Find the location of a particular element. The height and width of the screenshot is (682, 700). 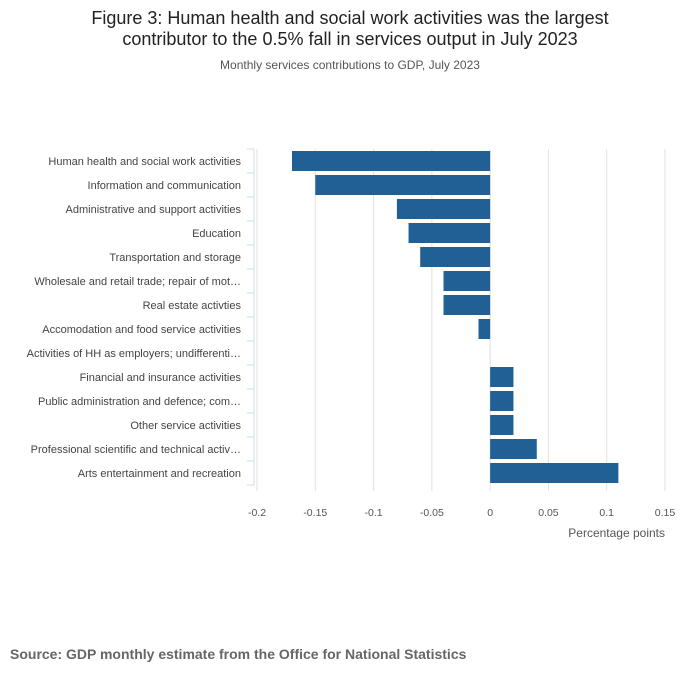

x-tick-label-3: -0.05 is located at coordinates (432, 513).